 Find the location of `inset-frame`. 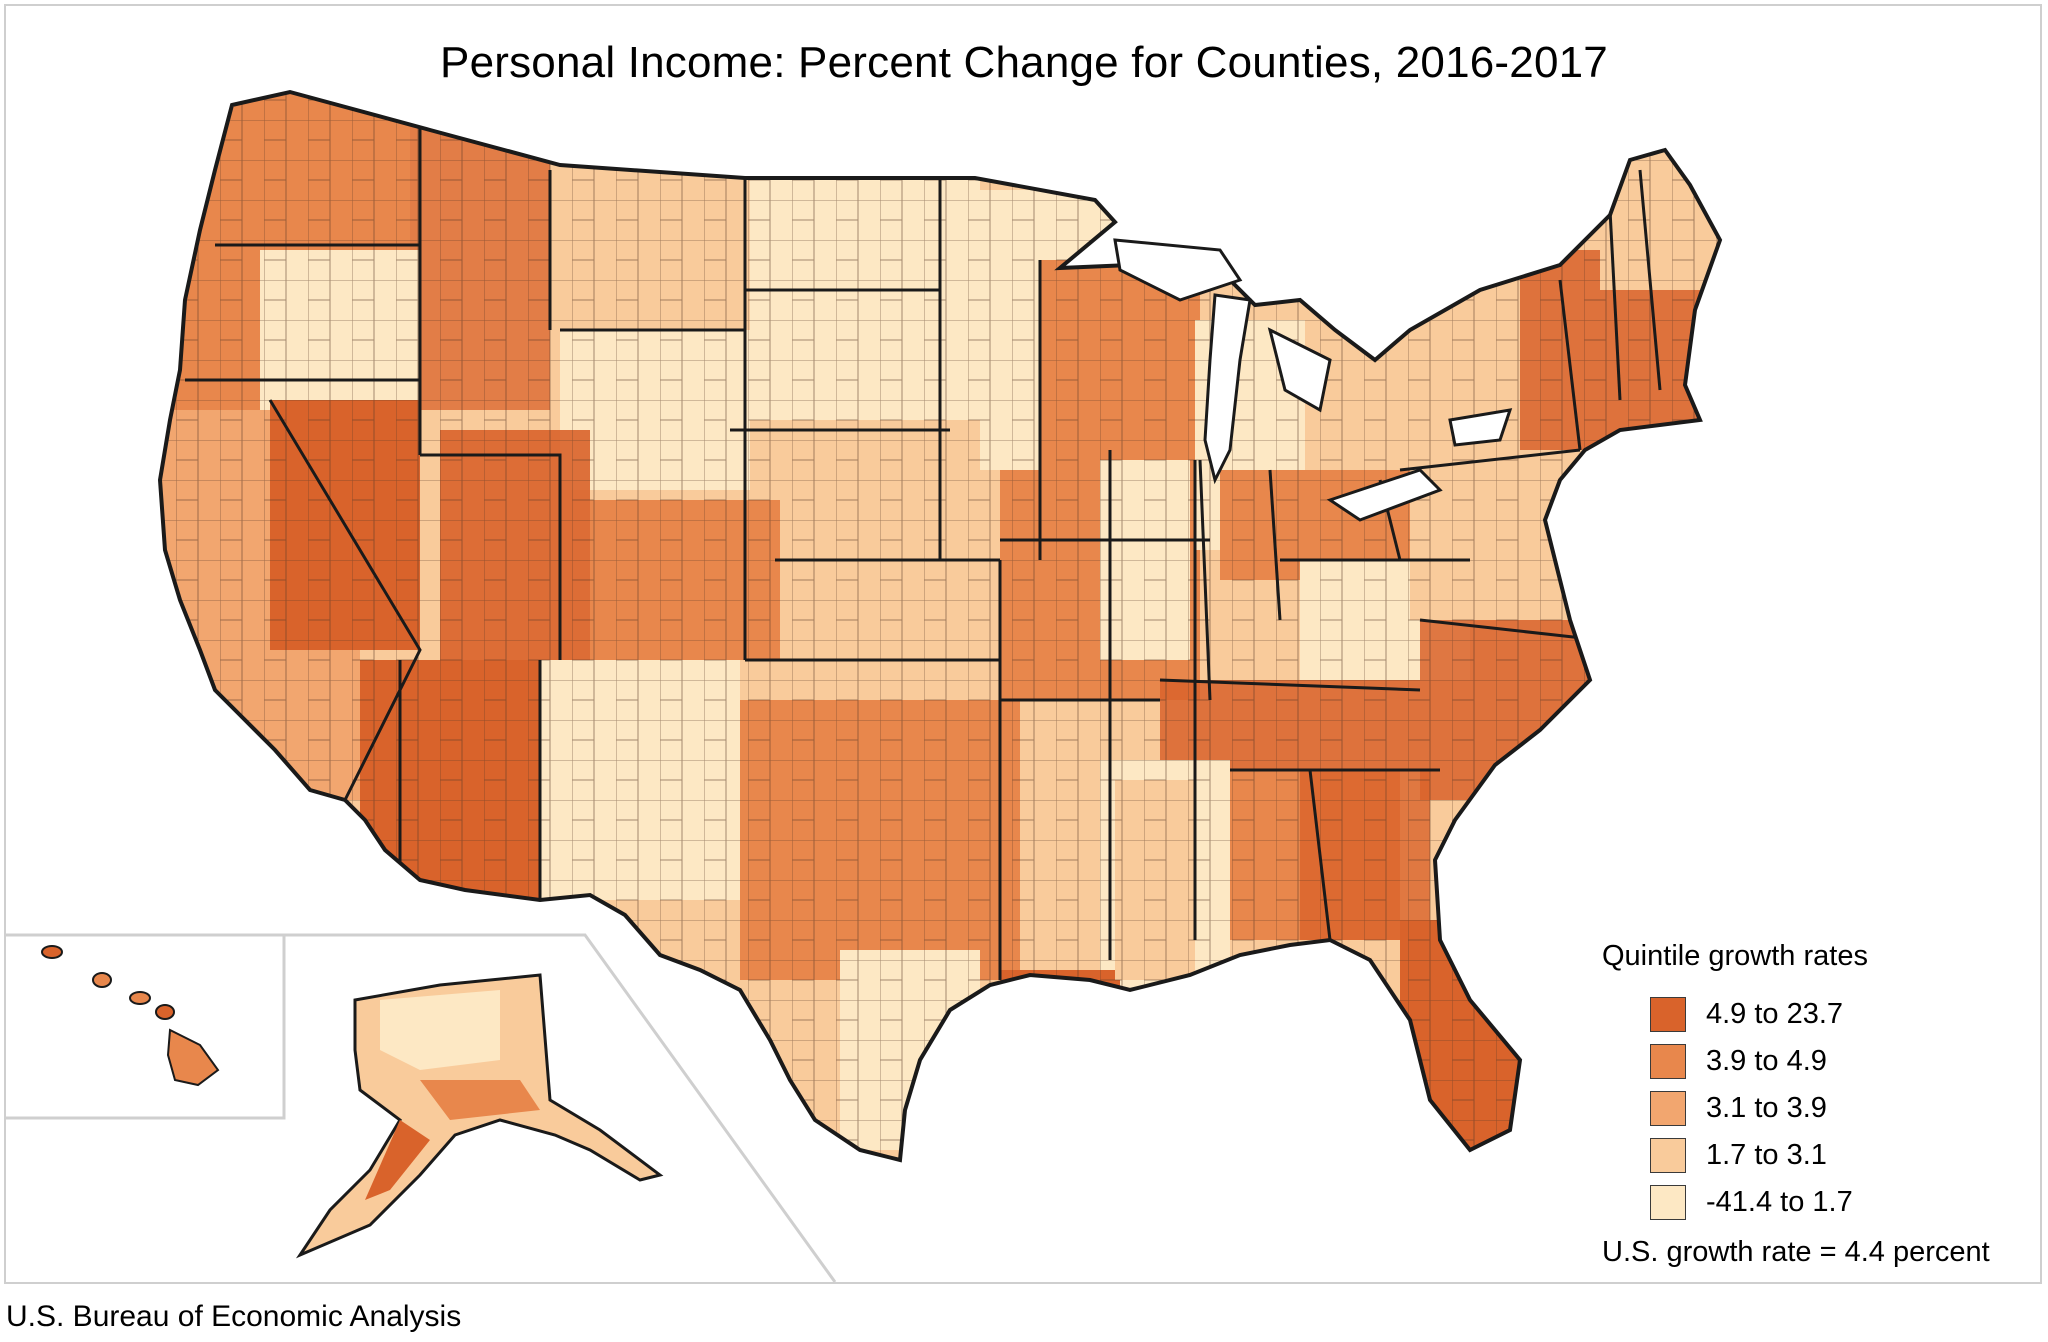

inset-frame is located at coordinates (420, 1108).